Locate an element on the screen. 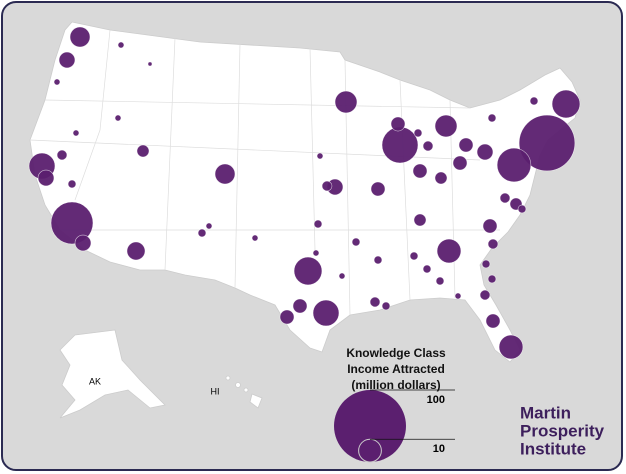 Image resolution: width=626 pixels, height=474 pixels. alaska-outline is located at coordinates (112, 374).